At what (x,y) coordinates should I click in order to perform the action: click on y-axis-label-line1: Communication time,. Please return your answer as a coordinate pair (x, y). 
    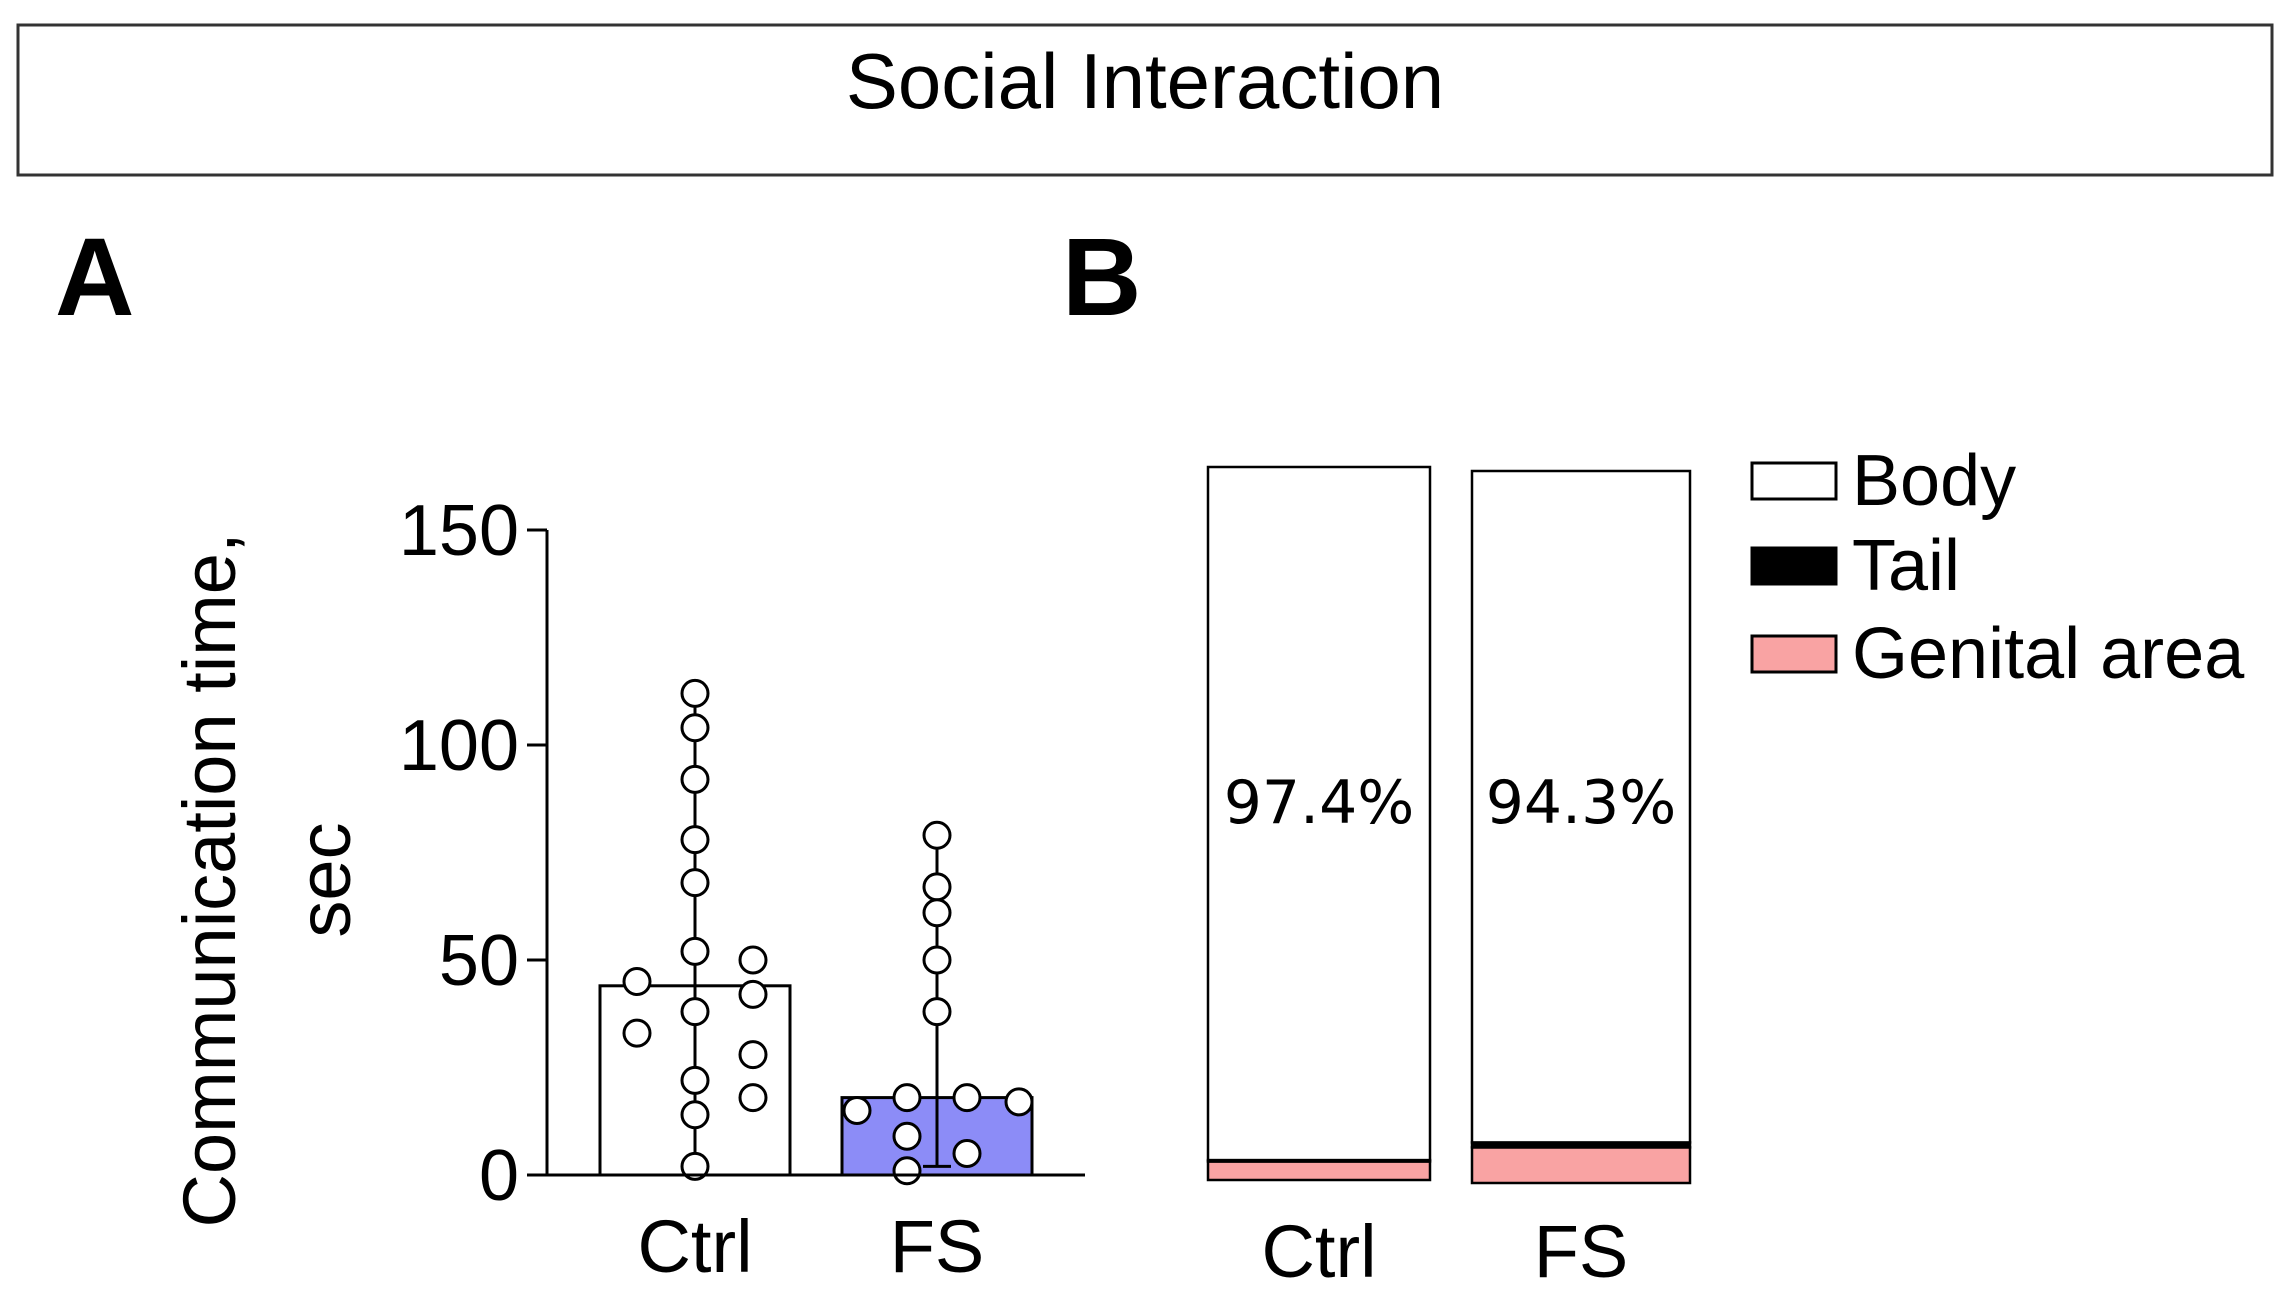
    Looking at the image, I should click on (209, 879).